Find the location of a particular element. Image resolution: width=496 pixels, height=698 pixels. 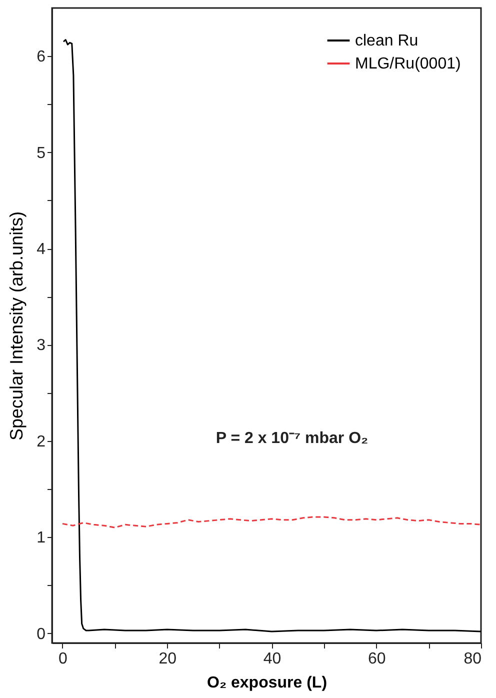

y-tick-label: 4 is located at coordinates (41, 249).